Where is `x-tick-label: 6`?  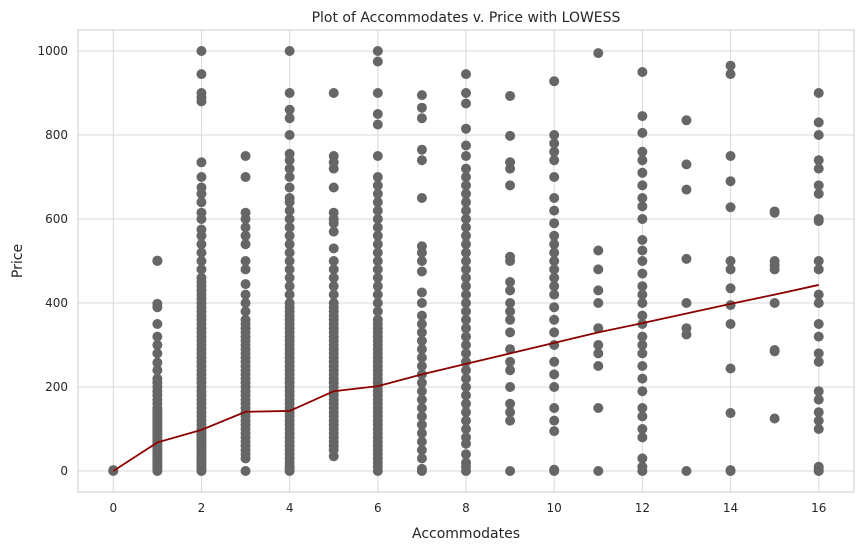
x-tick-label: 6 is located at coordinates (378, 508).